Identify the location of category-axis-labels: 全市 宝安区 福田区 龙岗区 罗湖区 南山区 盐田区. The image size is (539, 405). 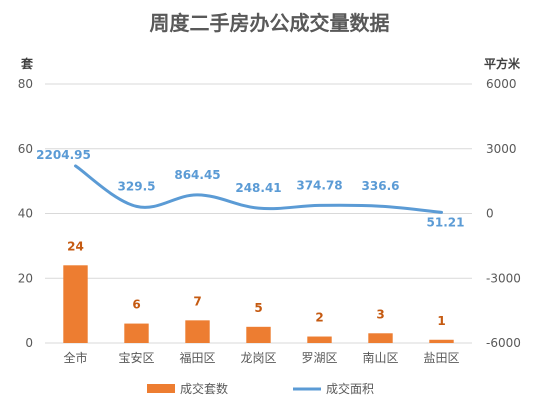
(261, 357).